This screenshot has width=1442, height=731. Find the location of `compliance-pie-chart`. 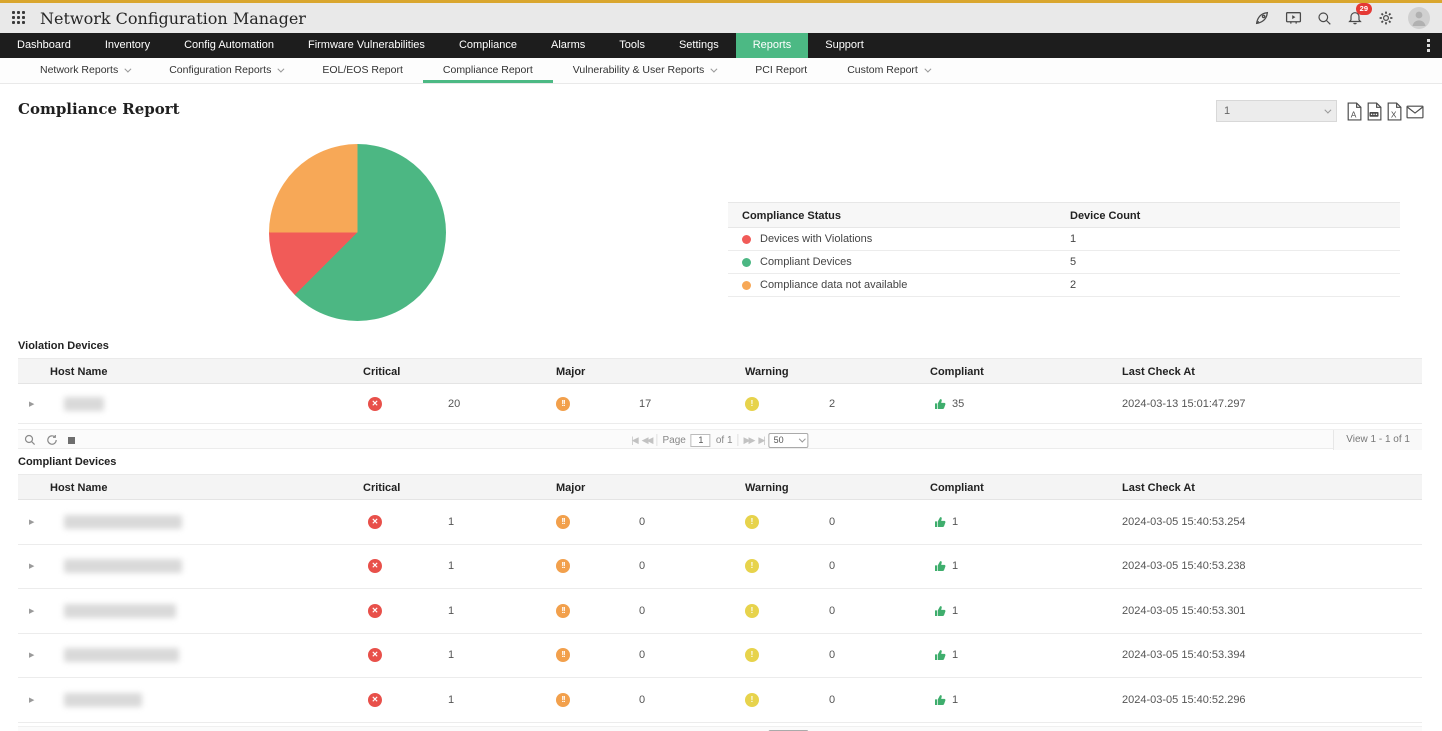

compliance-pie-chart is located at coordinates (357, 232).